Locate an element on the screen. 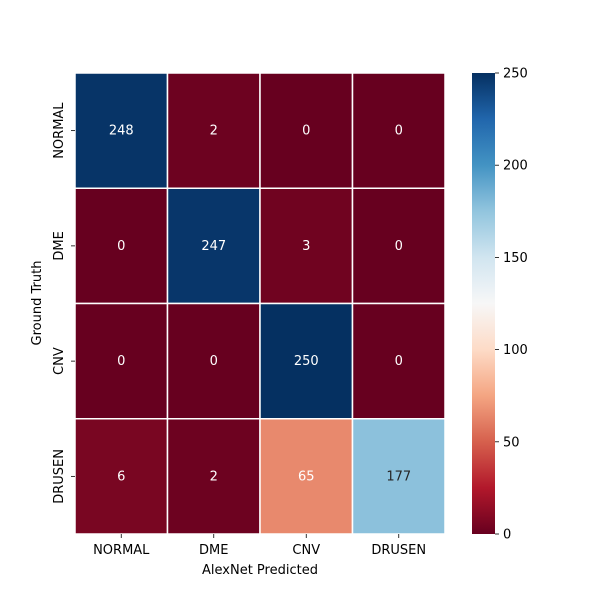 The height and width of the screenshot is (600, 600). colorbar-ticks: 0 50 100 150 200 250 is located at coordinates (511, 305).